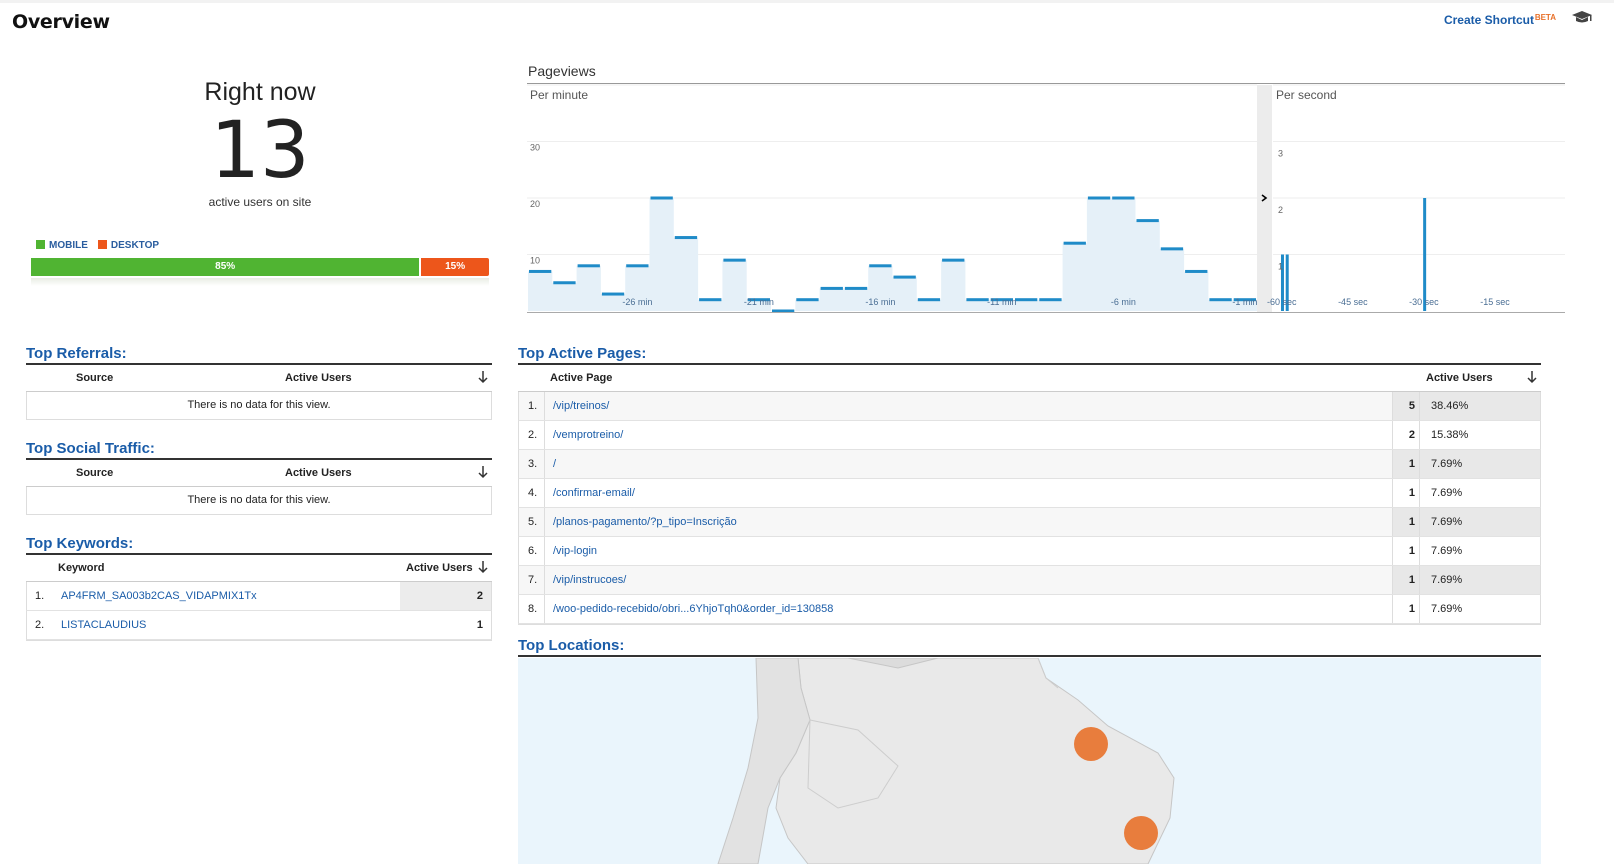 The height and width of the screenshot is (864, 1614). I want to click on keyword-link: LISTACLAUDIUS, so click(104, 625).